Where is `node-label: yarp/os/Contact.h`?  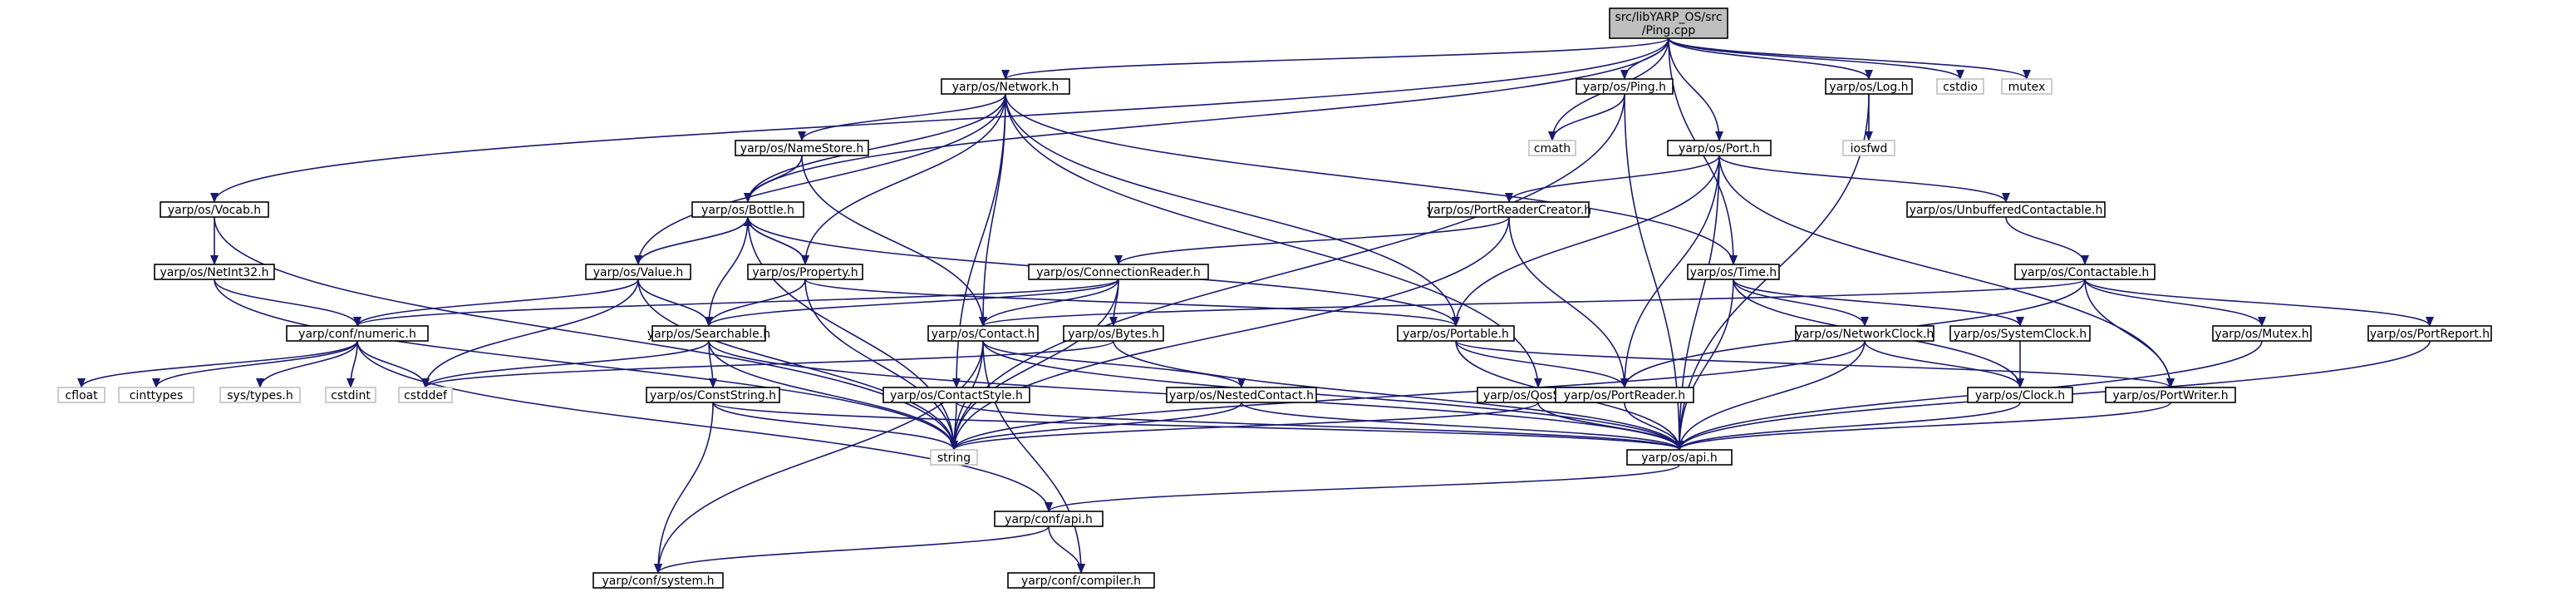 node-label: yarp/os/Contact.h is located at coordinates (983, 335).